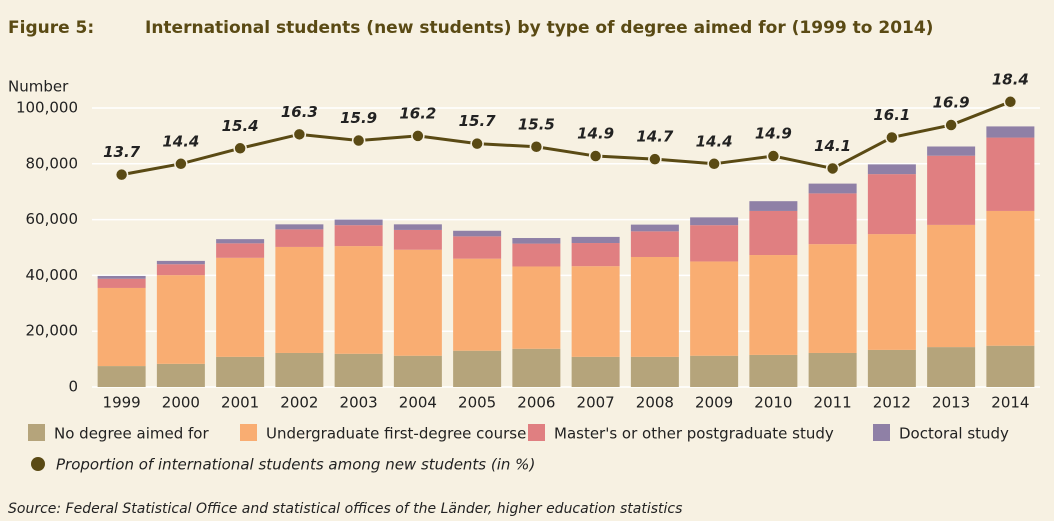  I want to click on x-tick-label: 2006, so click(536, 403).